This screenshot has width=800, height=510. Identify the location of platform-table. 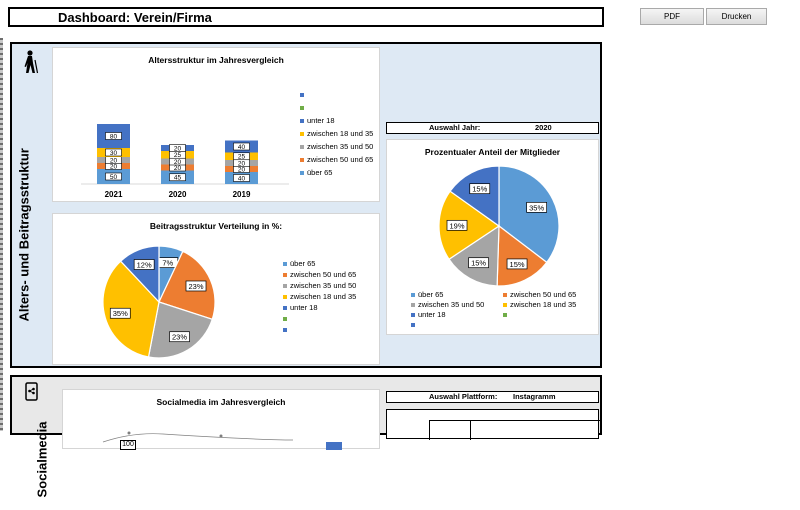
(493, 424).